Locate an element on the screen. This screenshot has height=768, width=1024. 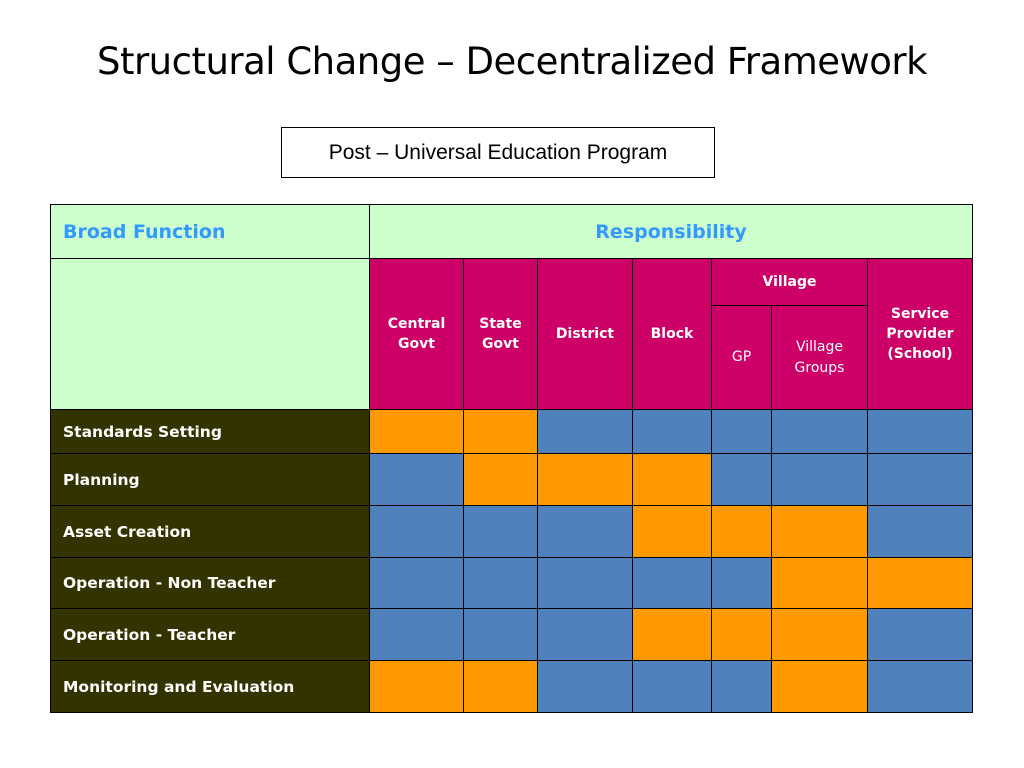
function-row: Planning is located at coordinates (511, 479).